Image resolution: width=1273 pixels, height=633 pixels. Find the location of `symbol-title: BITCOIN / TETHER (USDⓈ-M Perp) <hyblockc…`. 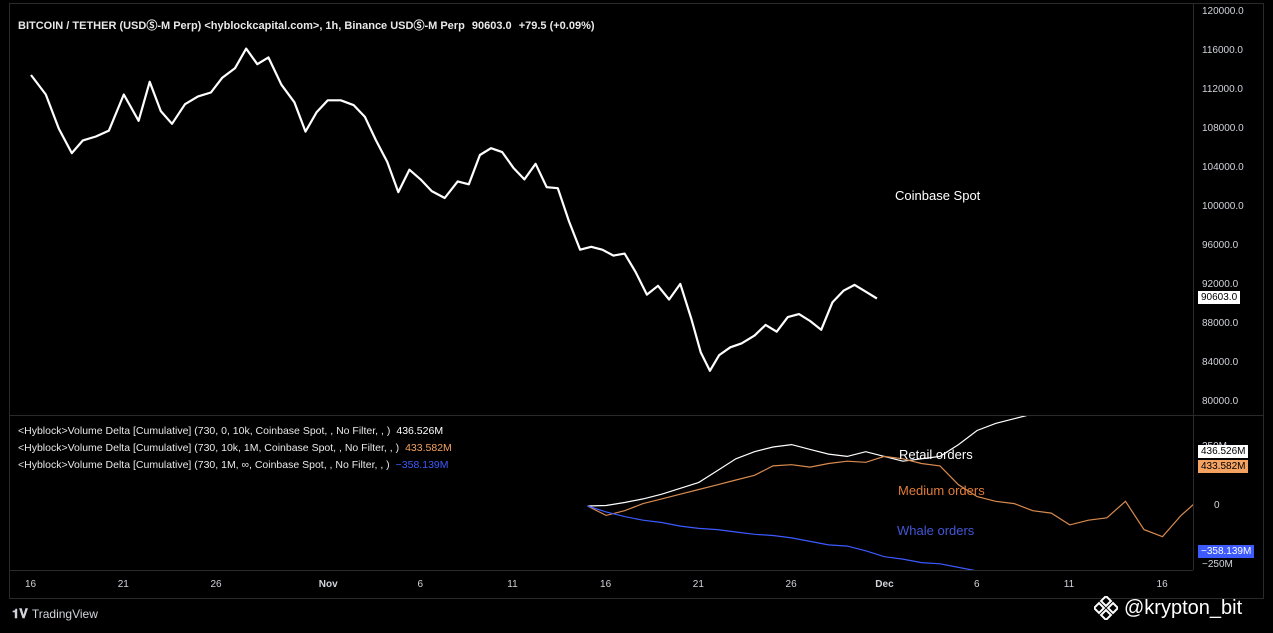

symbol-title: BITCOIN / TETHER (USDⓈ-M Perp) <hyblockc… is located at coordinates (241, 26).